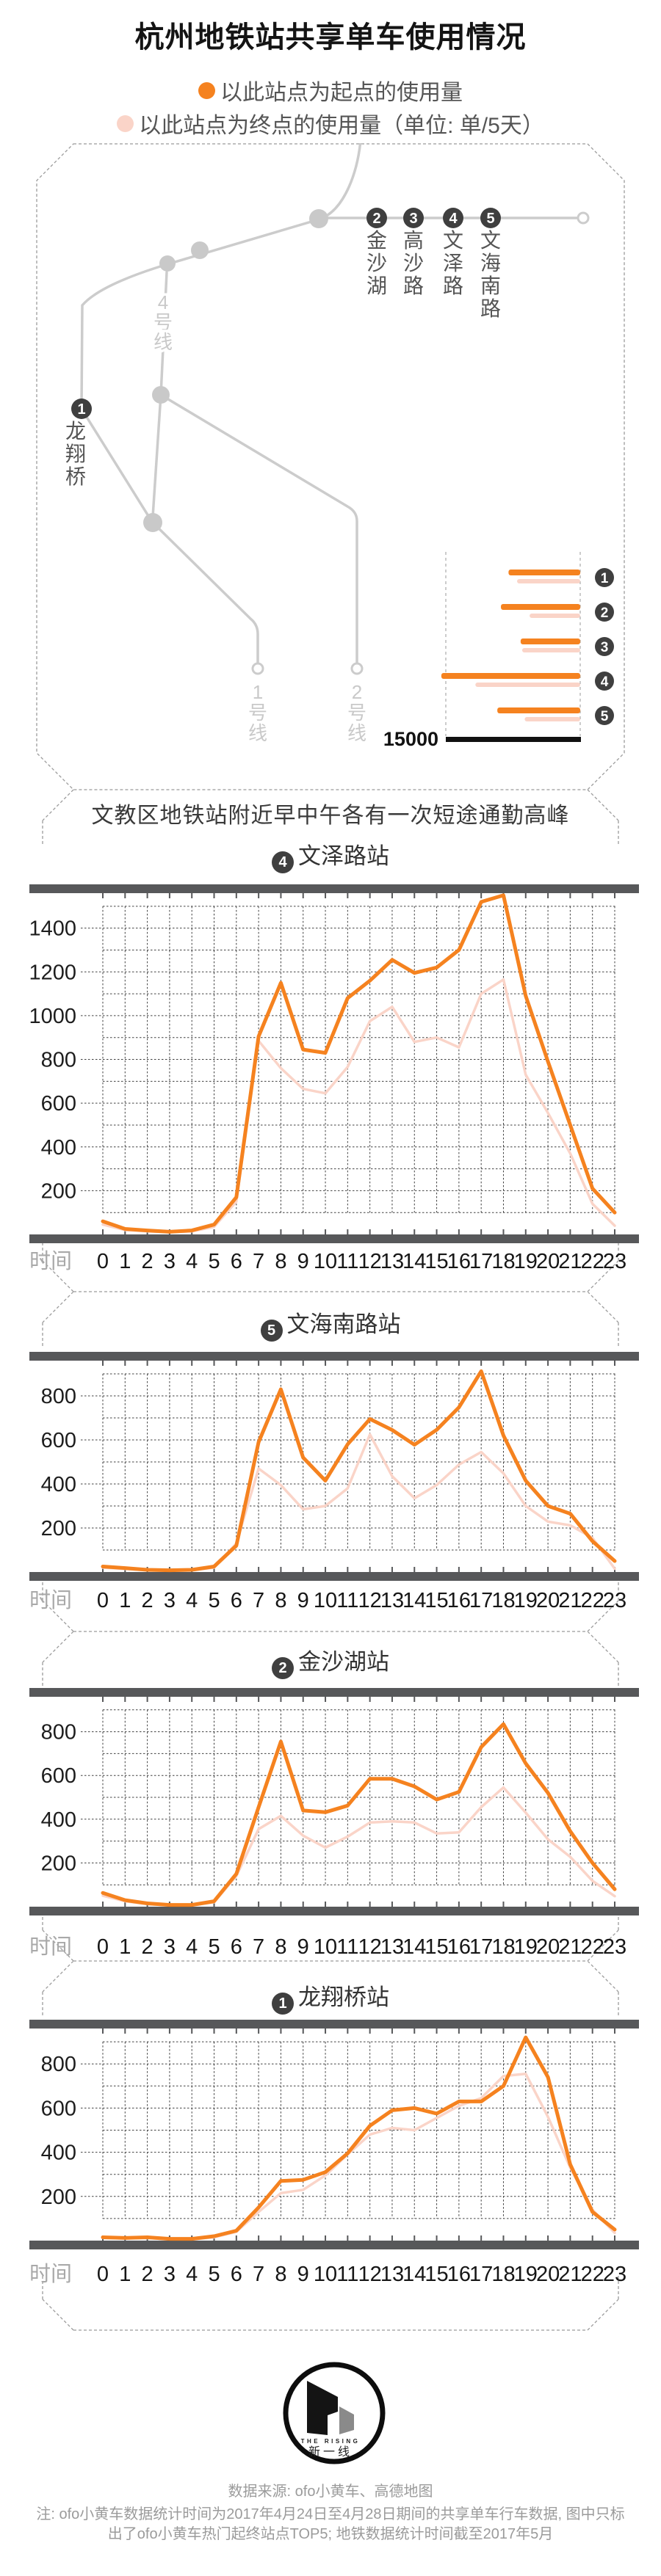 The image size is (661, 2576). Describe the element at coordinates (286, 313) in the screenshot. I see `station-badges: 1 2 3 4 5` at that location.